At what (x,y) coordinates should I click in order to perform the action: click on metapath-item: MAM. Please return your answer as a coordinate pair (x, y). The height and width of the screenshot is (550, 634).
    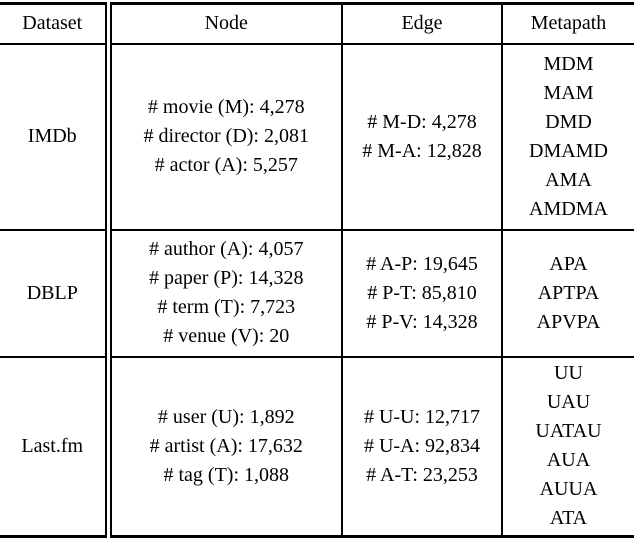
    Looking at the image, I should click on (568, 92).